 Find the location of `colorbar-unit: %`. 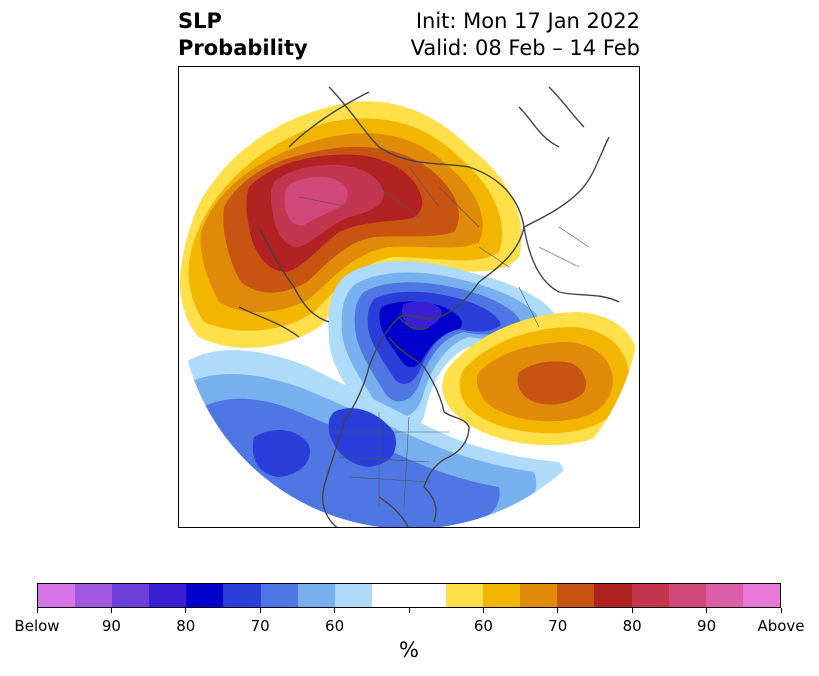

colorbar-unit: % is located at coordinates (409, 650).